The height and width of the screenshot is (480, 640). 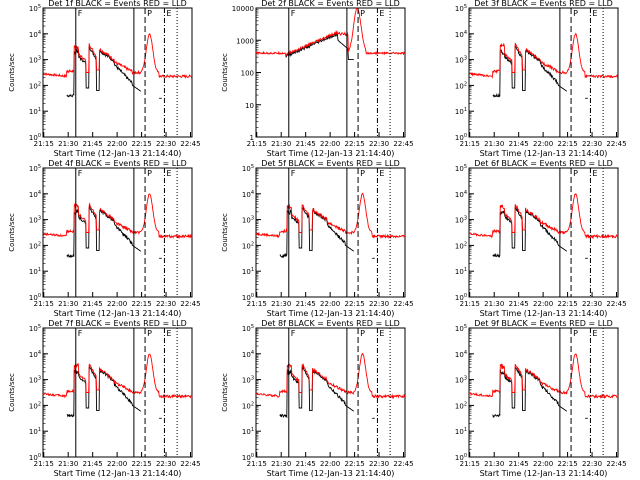 What do you see at coordinates (245, 41) in the screenshot?
I see `y-tick-label: 1000` at bounding box center [245, 41].